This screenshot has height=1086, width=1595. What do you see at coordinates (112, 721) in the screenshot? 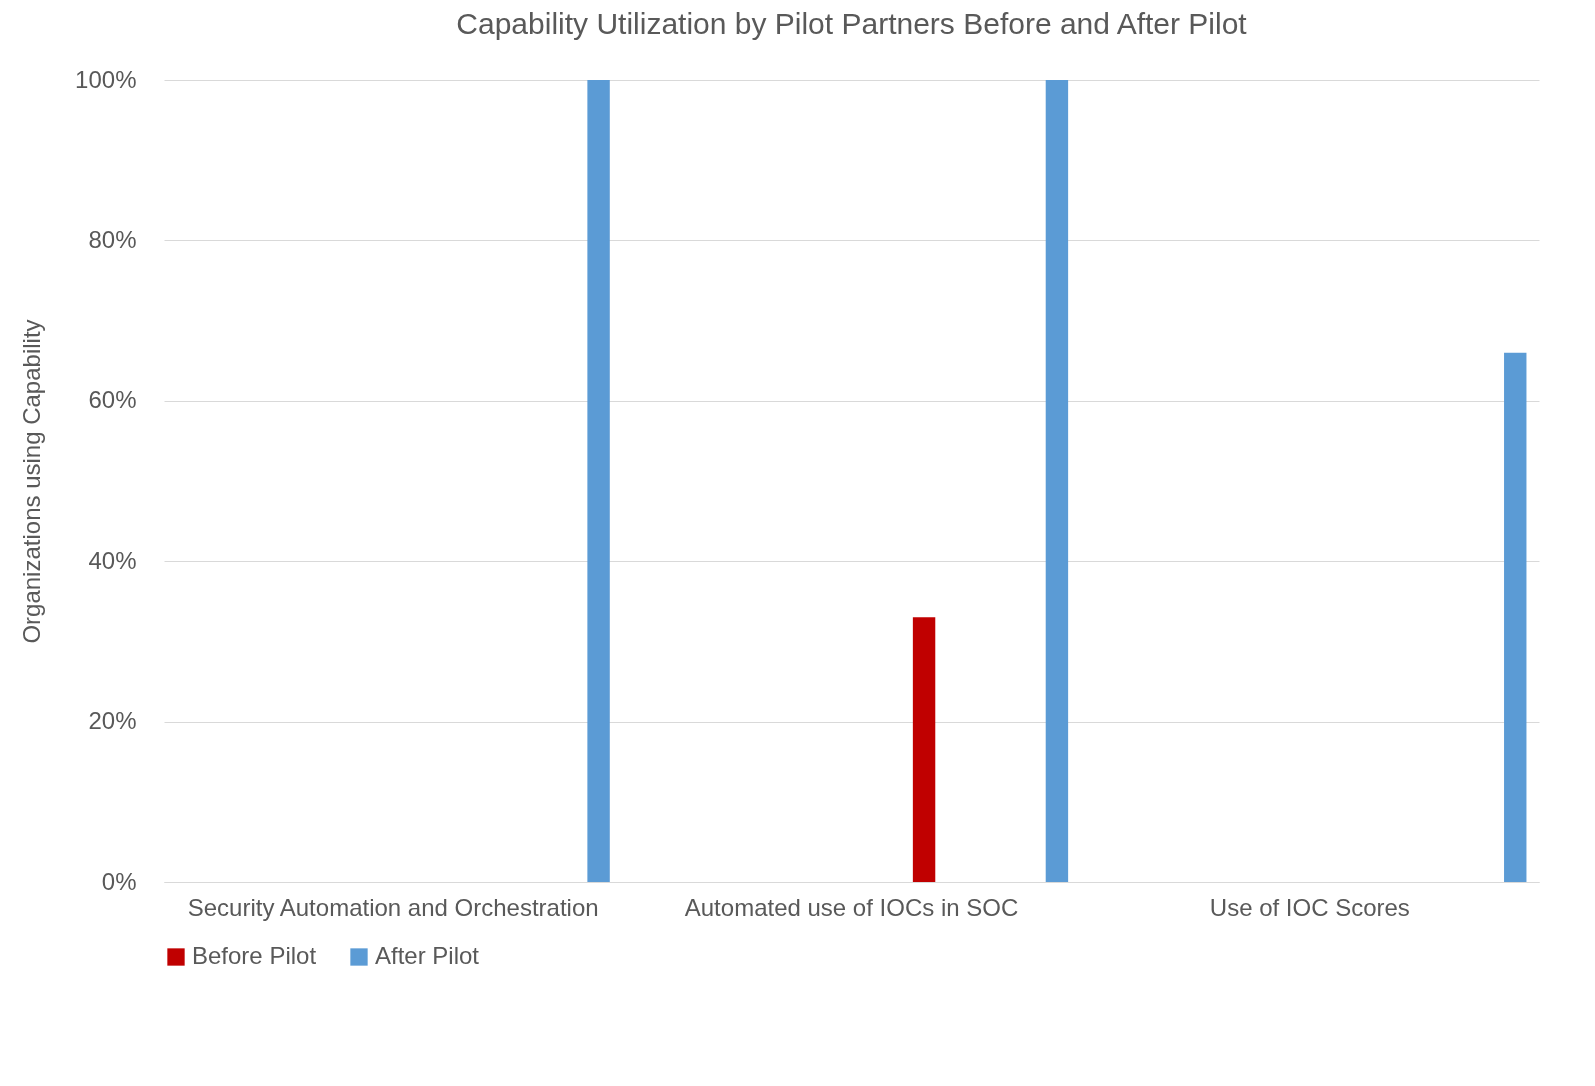
I see `y-tick-label: 20%` at bounding box center [112, 721].